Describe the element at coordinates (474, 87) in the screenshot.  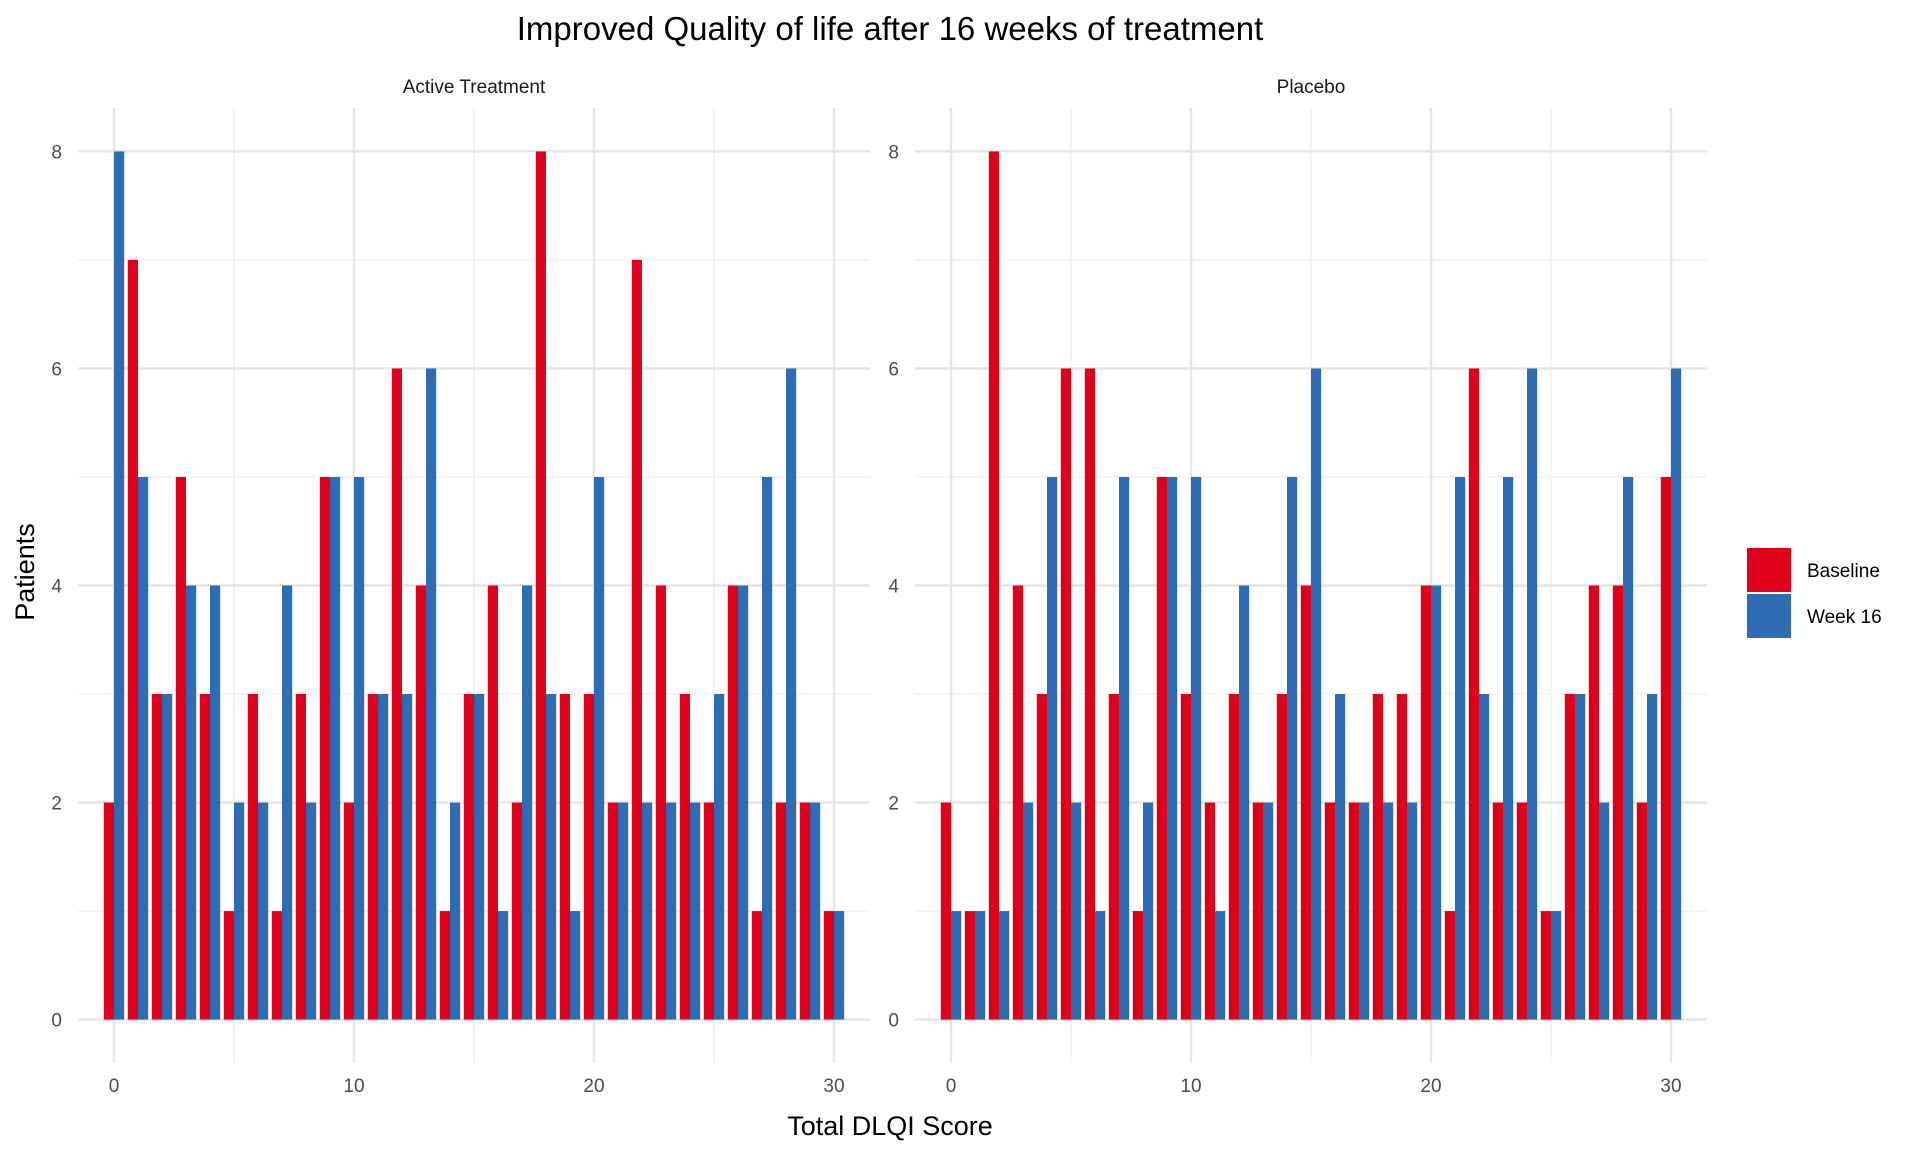
I see `facet-strip-label: Active Treatment` at that location.